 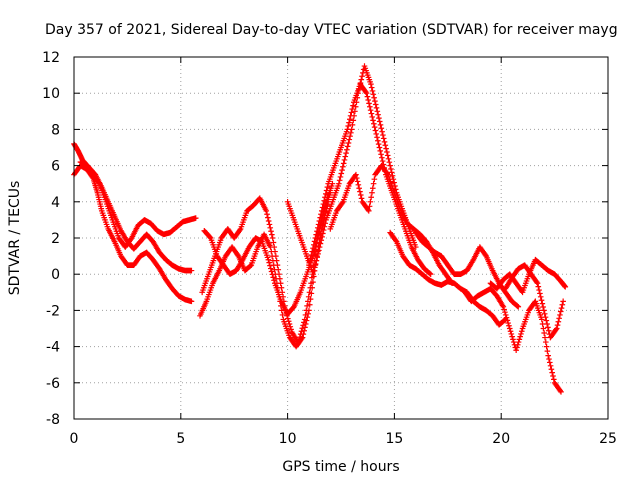 What do you see at coordinates (55, 239) in the screenshot?
I see `y-tick-label: 2` at bounding box center [55, 239].